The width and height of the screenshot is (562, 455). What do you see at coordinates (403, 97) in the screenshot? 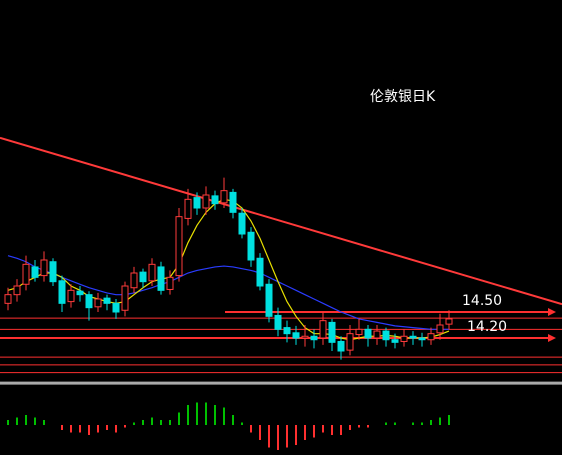
I see `chart-title: 伦敦银日K` at bounding box center [403, 97].